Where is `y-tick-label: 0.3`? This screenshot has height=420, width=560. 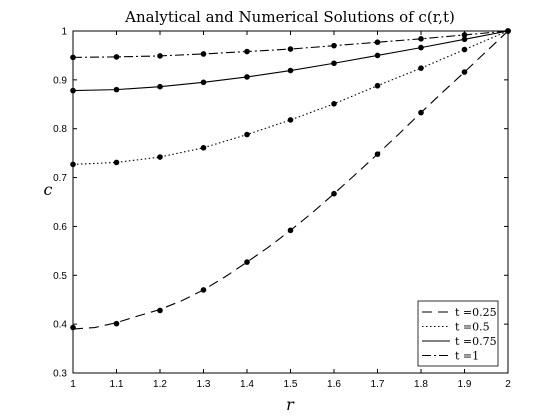 y-tick-label: 0.3 is located at coordinates (60, 374).